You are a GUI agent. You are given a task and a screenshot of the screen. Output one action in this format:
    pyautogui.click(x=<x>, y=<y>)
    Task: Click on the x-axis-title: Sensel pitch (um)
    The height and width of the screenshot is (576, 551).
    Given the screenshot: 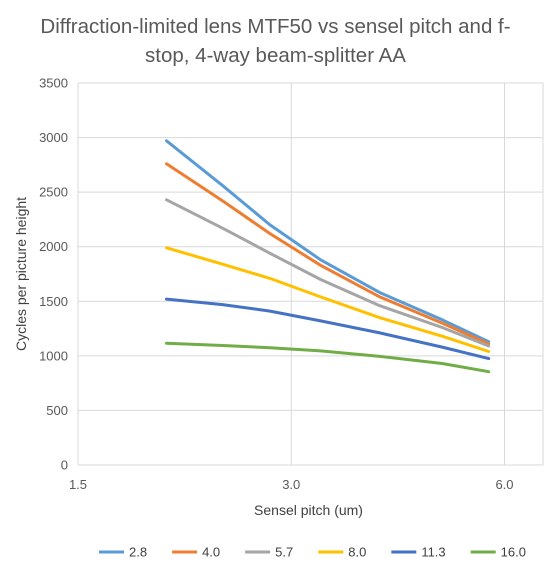 What is the action you would take?
    pyautogui.click(x=308, y=510)
    